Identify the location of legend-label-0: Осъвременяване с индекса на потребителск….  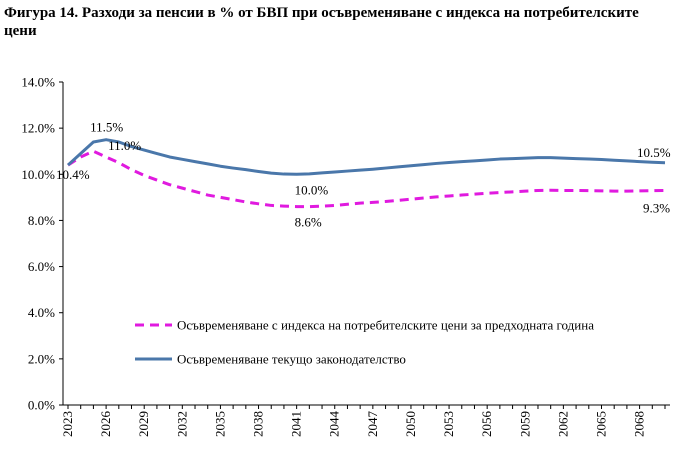
(385, 325).